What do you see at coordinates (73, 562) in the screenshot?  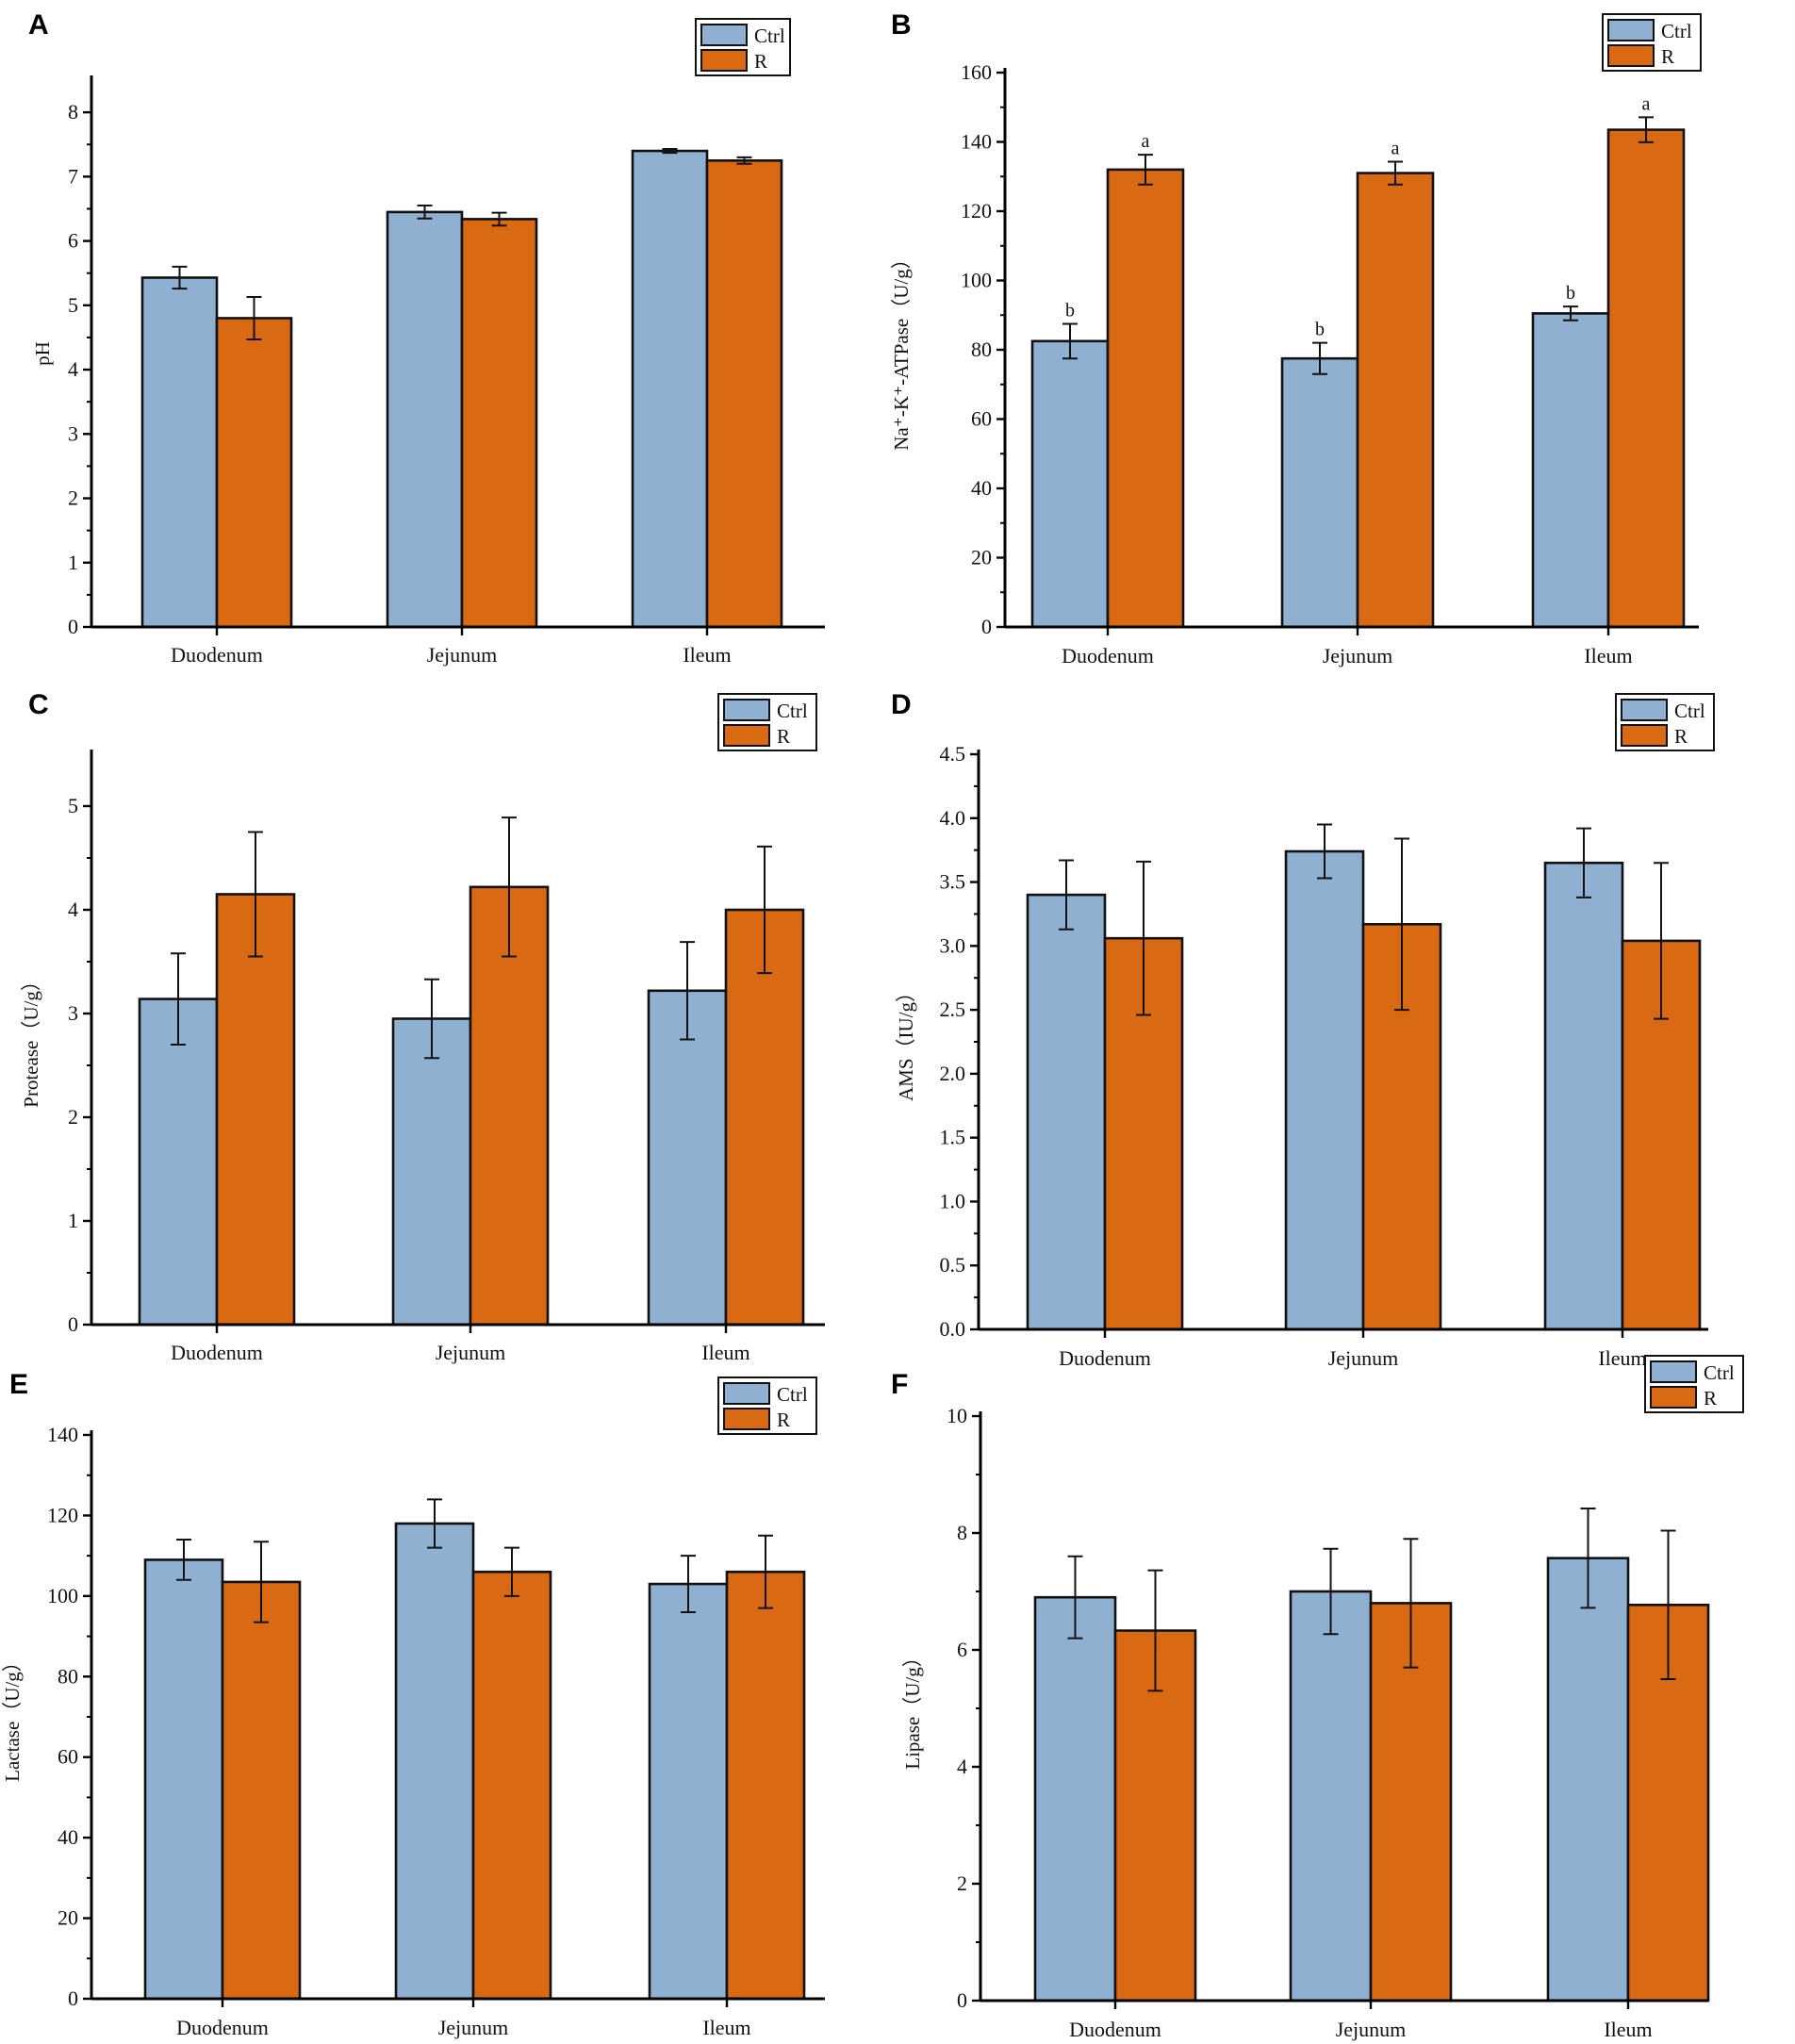 I see `y-tick-label: 1` at bounding box center [73, 562].